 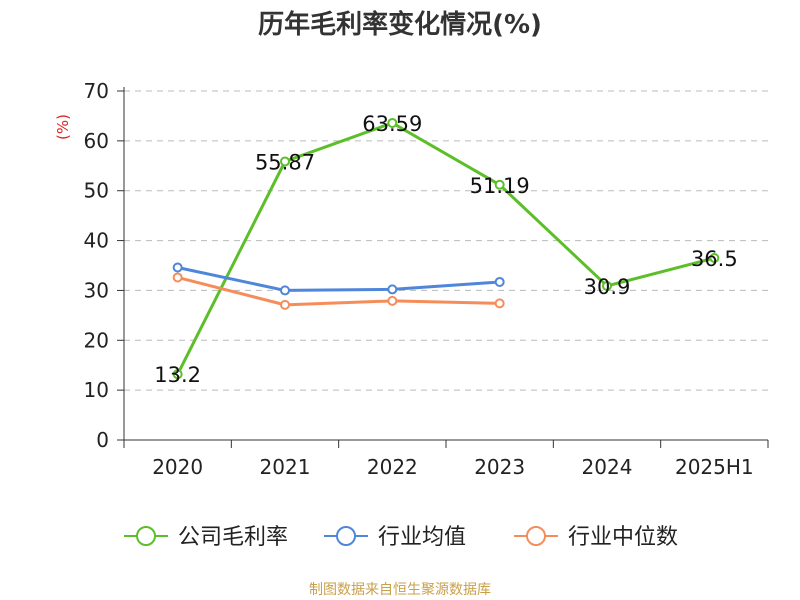 What do you see at coordinates (96, 241) in the screenshot?
I see `y-tick-label: 40` at bounding box center [96, 241].